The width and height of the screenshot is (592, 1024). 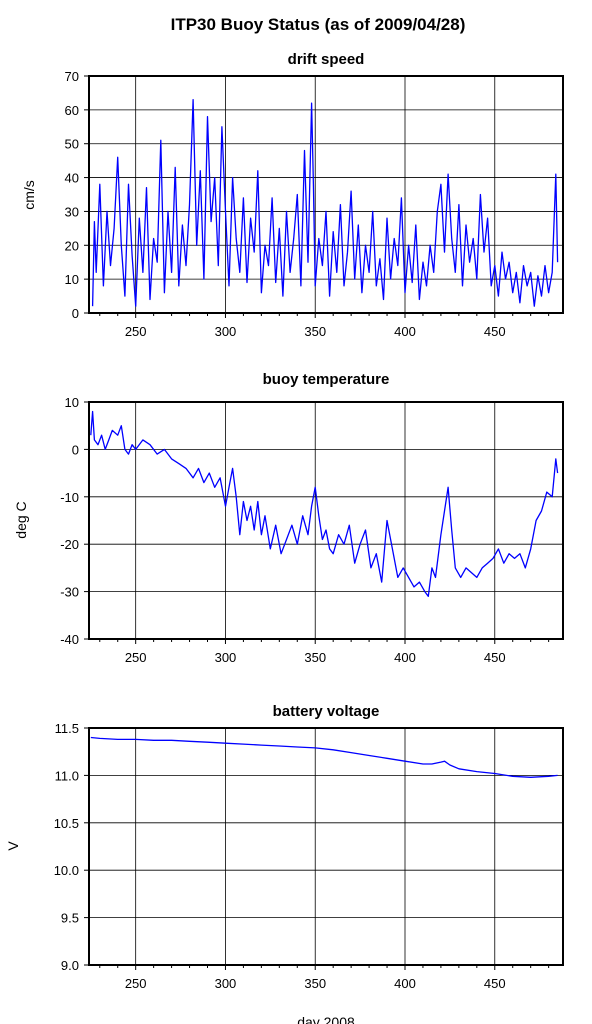 What do you see at coordinates (136, 331) in the screenshot?
I see `x-tick-label-drift-speed: 250` at bounding box center [136, 331].